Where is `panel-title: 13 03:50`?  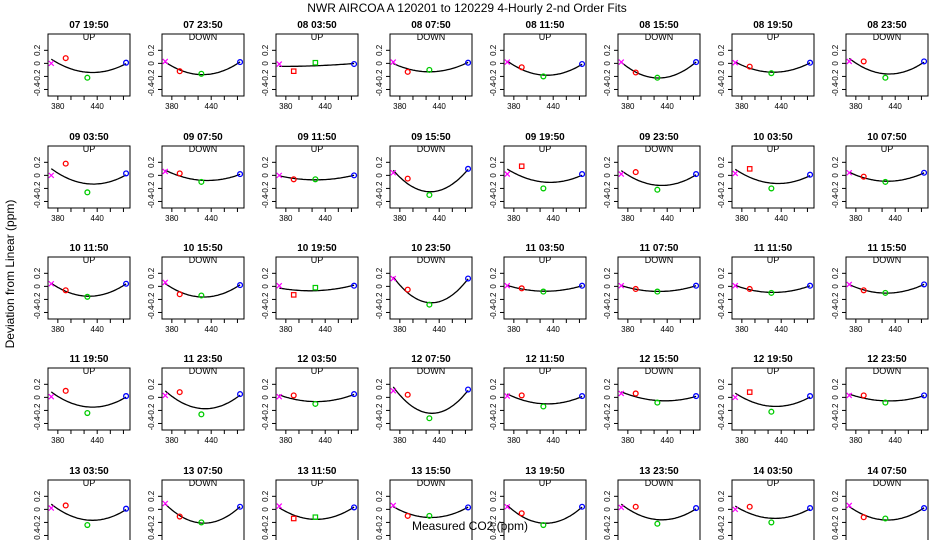 panel-title: 13 03:50 is located at coordinates (89, 471).